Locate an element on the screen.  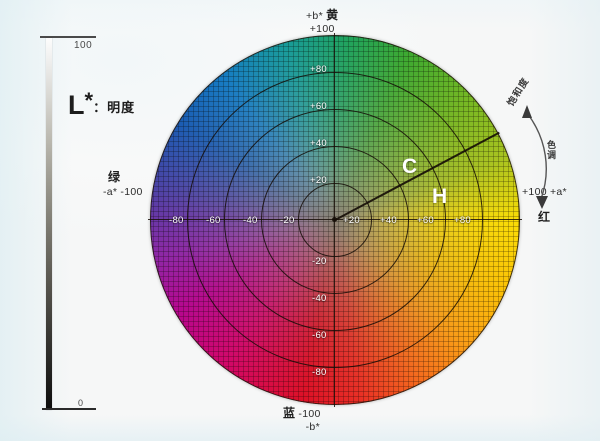
tick-a--60: -60 is located at coordinates (213, 220).